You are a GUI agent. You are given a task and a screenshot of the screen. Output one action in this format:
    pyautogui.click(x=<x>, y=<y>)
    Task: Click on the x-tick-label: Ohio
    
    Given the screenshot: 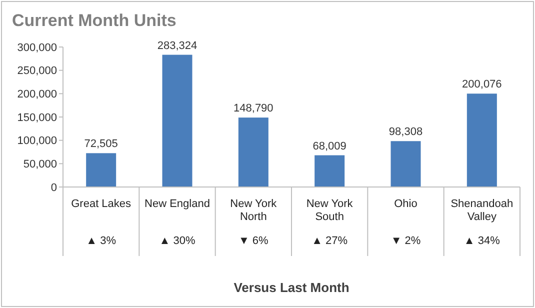 What is the action you would take?
    pyautogui.click(x=406, y=204)
    